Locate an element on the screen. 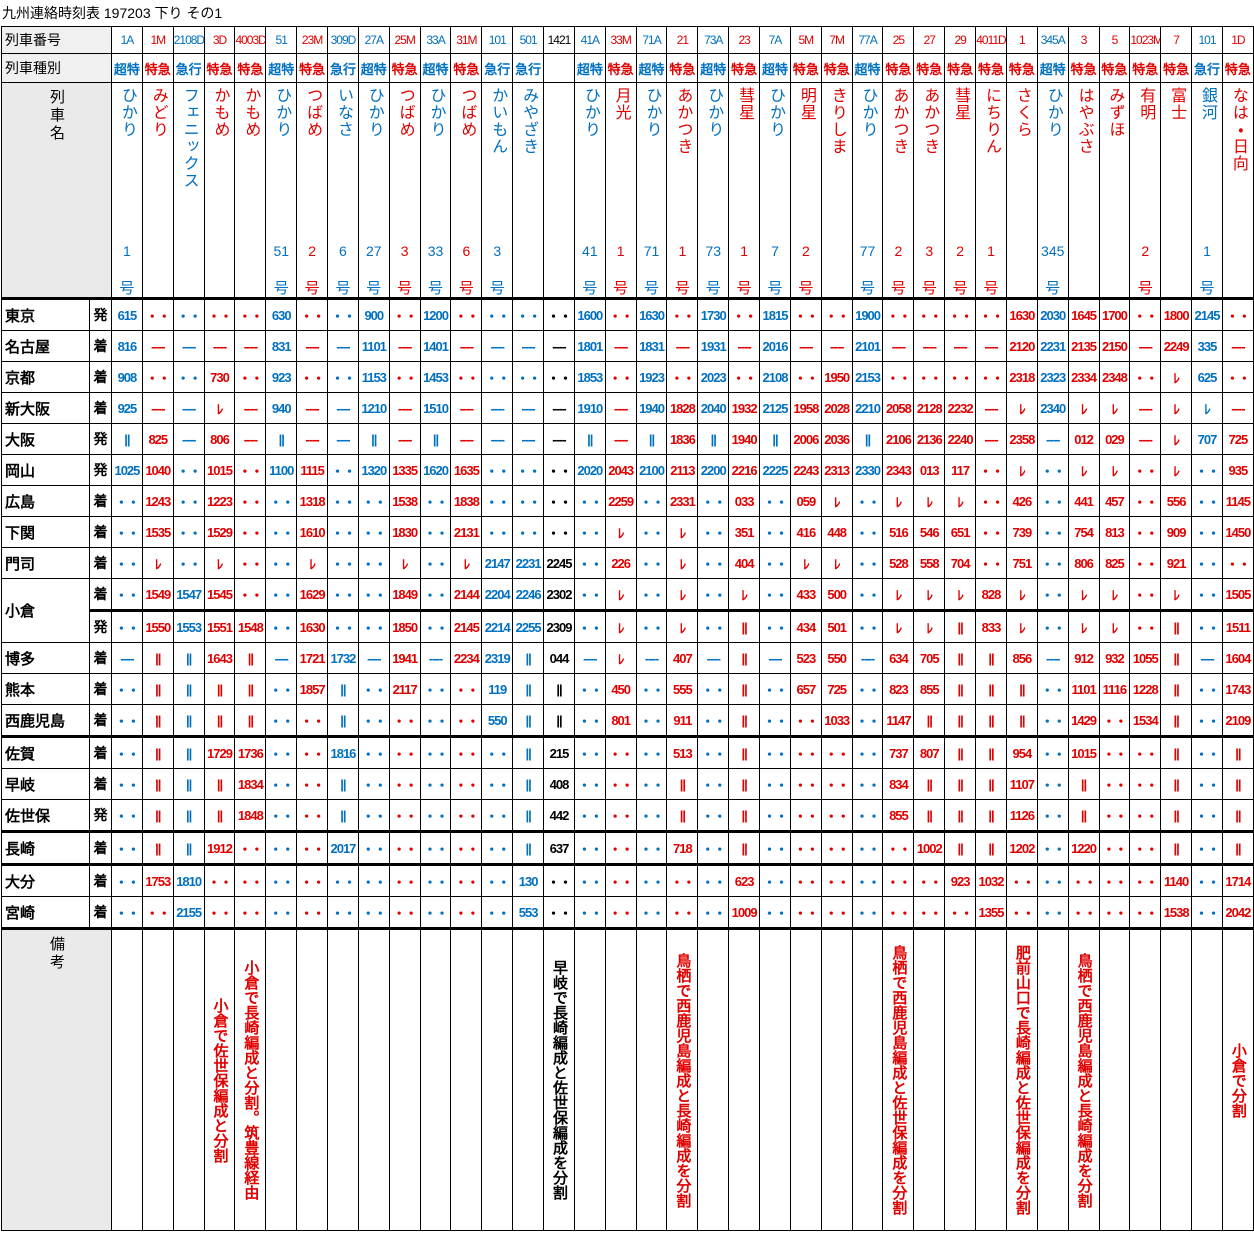  arr-dep: 着 is located at coordinates (100, 532).